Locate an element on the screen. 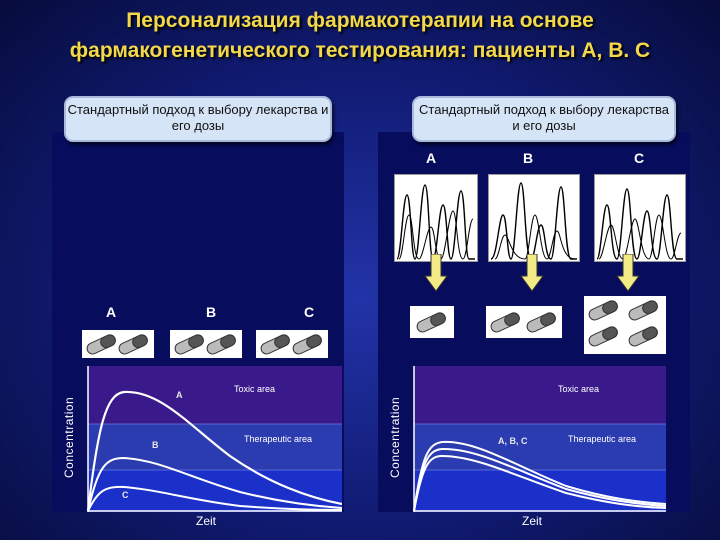  left-y-axis-label: Concentration is located at coordinates (69, 437).